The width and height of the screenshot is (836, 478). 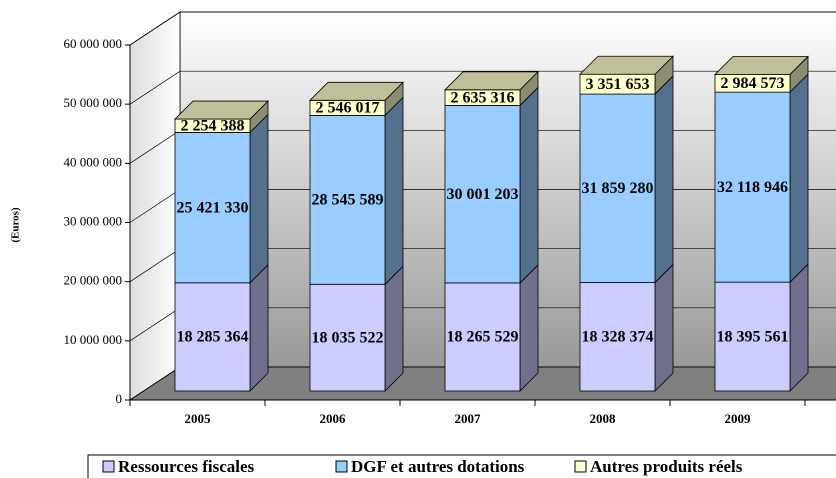 I want to click on value-label: 31 859 280, so click(x=618, y=188).